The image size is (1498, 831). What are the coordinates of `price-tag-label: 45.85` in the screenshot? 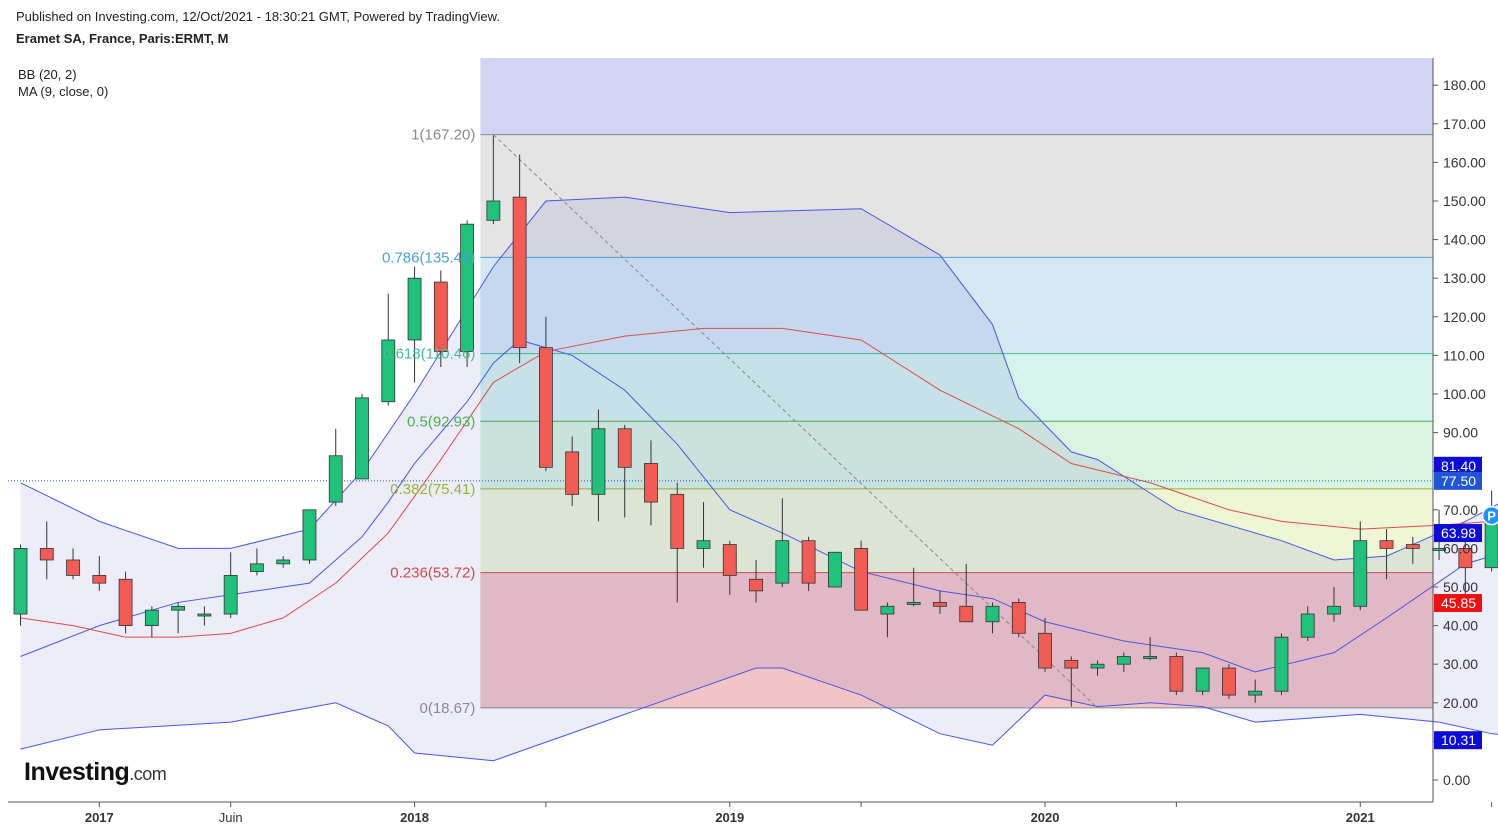 It's located at (1458, 603).